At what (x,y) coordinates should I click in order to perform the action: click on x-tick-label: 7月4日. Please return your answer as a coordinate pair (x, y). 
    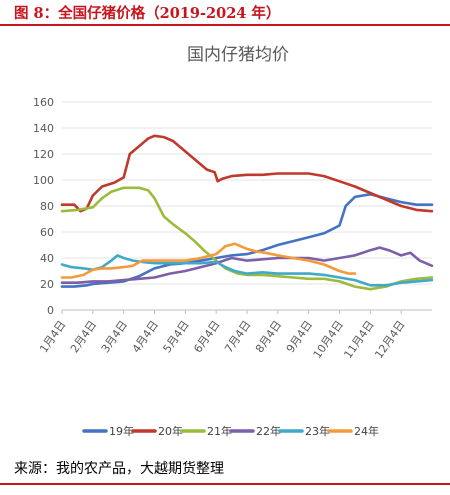
    Looking at the image, I should click on (237, 336).